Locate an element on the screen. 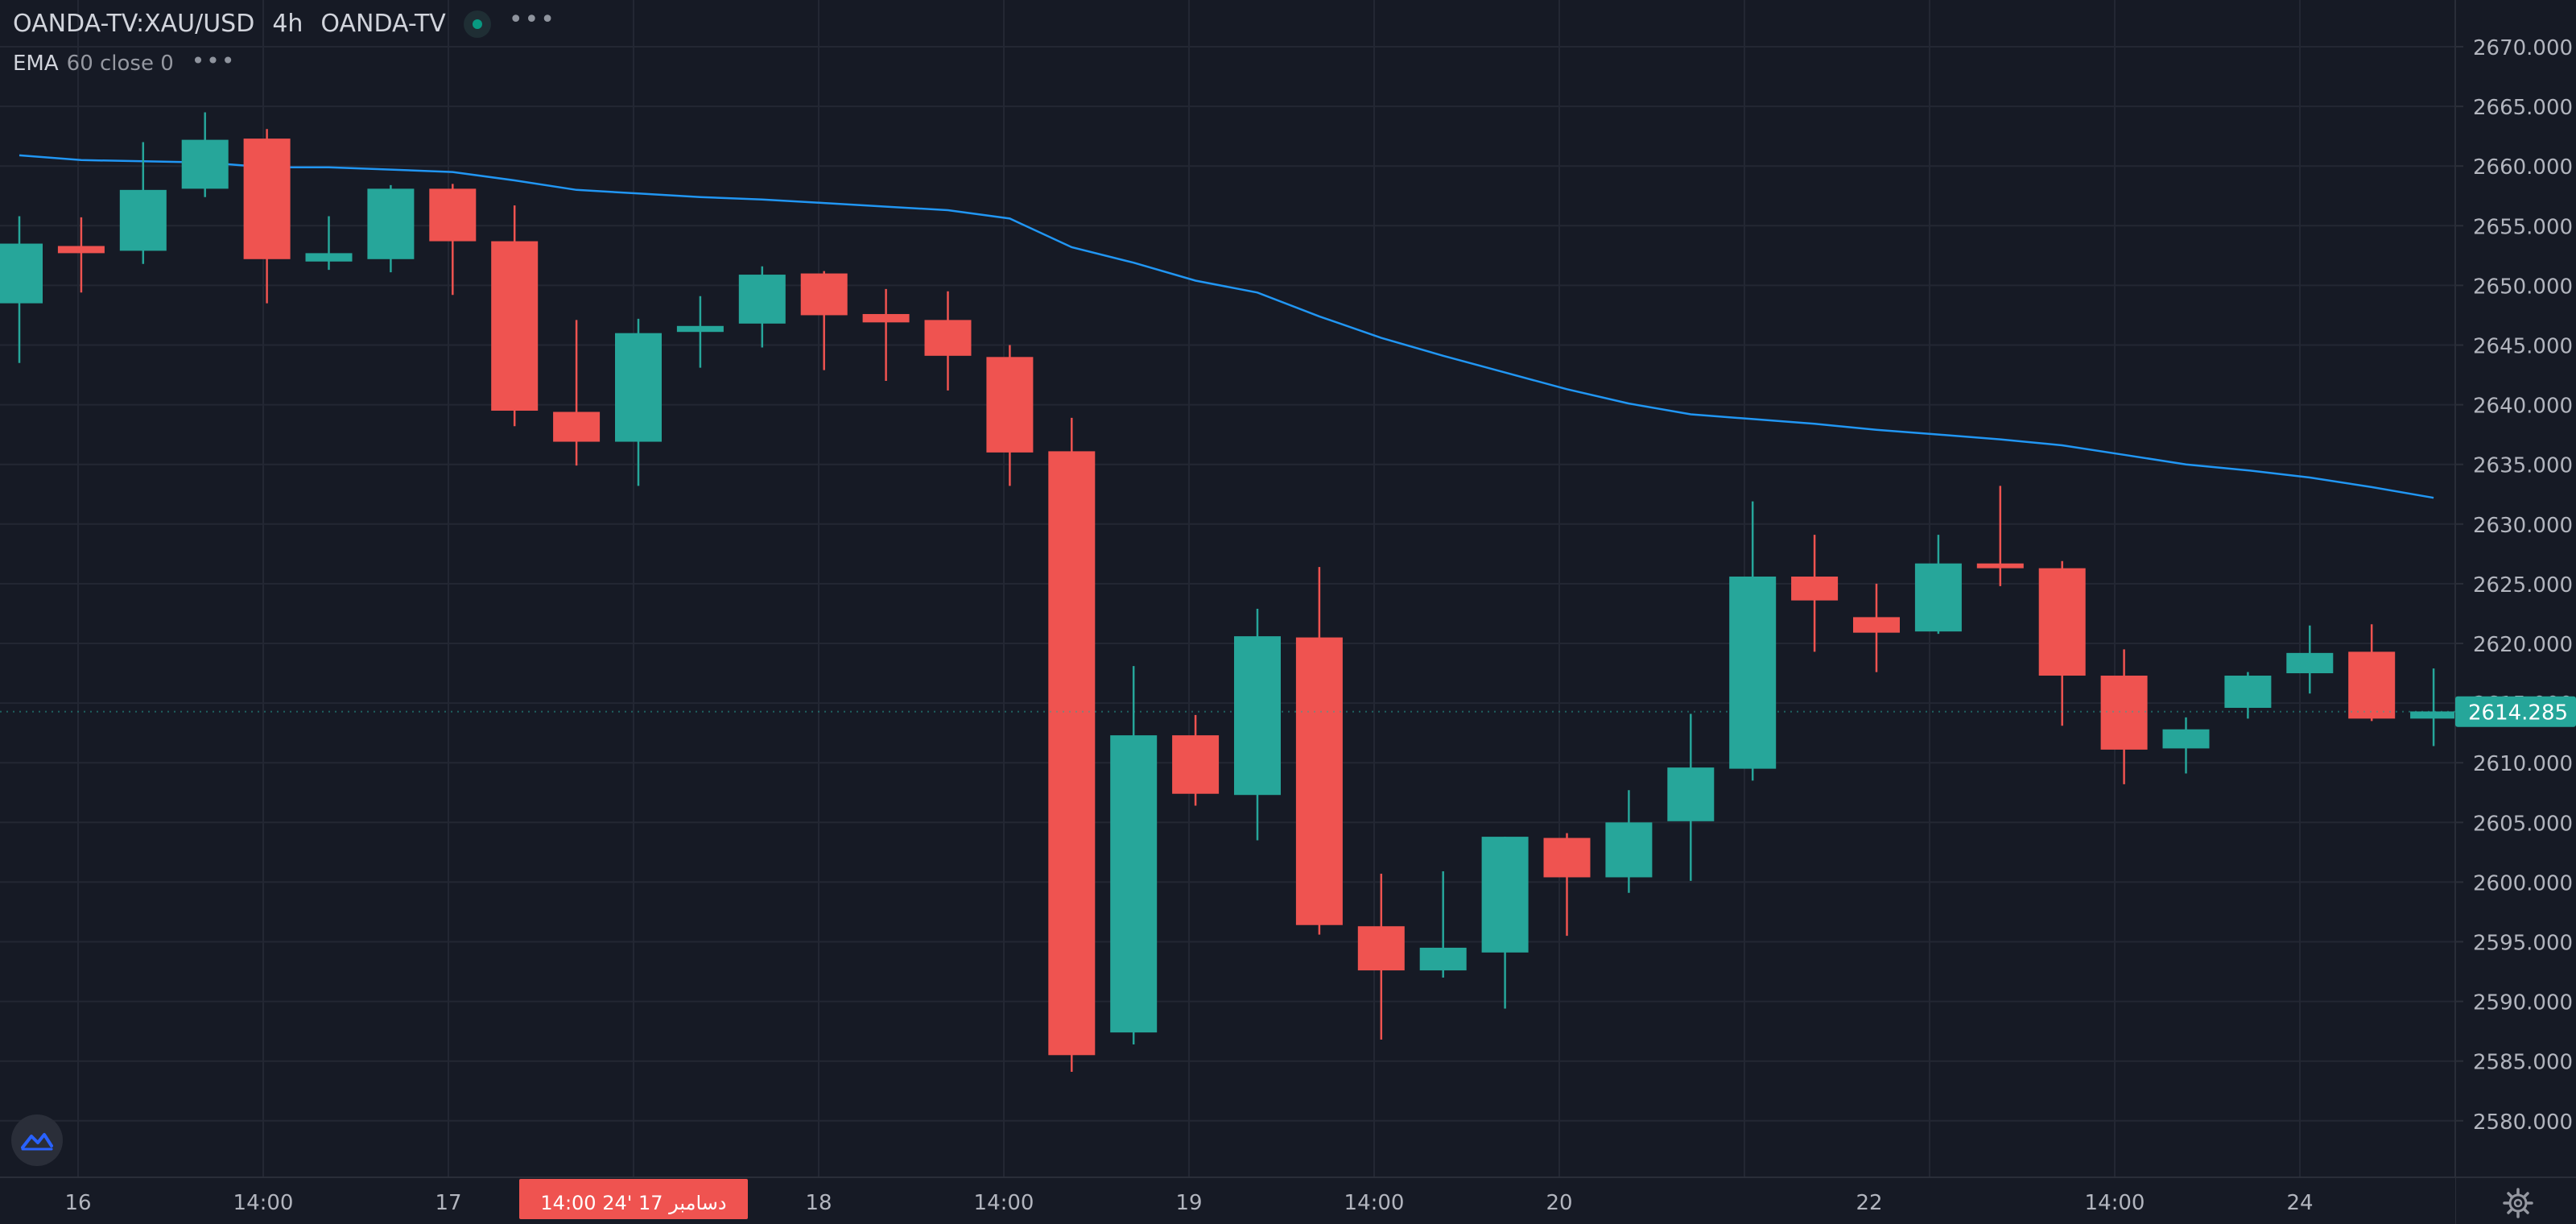  time-label: 18 is located at coordinates (818, 1203).